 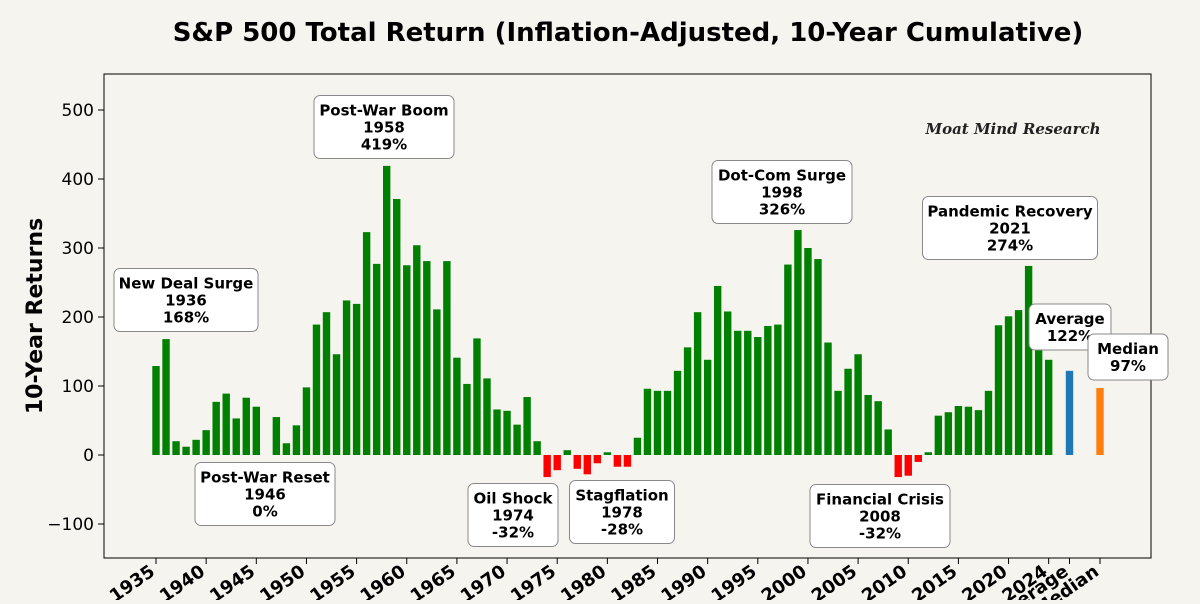 What do you see at coordinates (186, 284) in the screenshot?
I see `annotation-text: New Deal Surge` at bounding box center [186, 284].